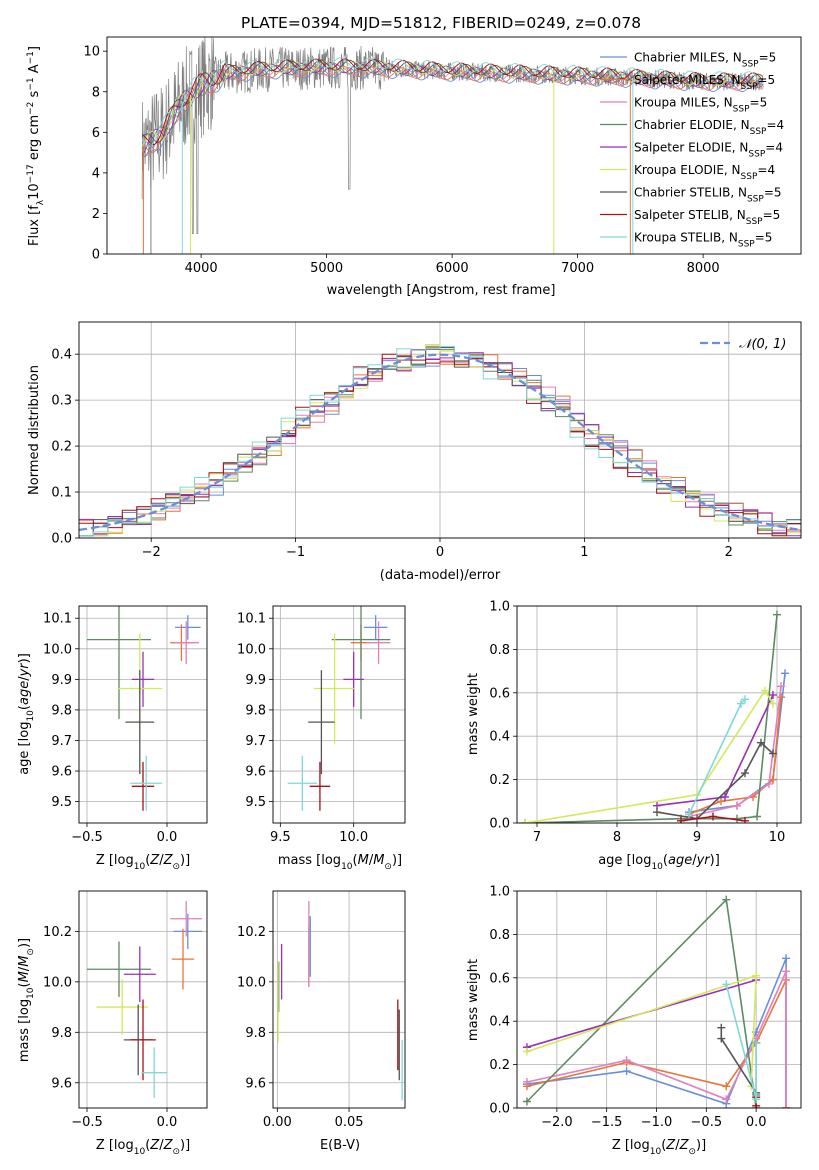  I want to click on age_vs_mass-axes: 9.5 10.0 9.5 9.6 9.7 9.8 9.9 10.0 10.1, so click(321, 725).